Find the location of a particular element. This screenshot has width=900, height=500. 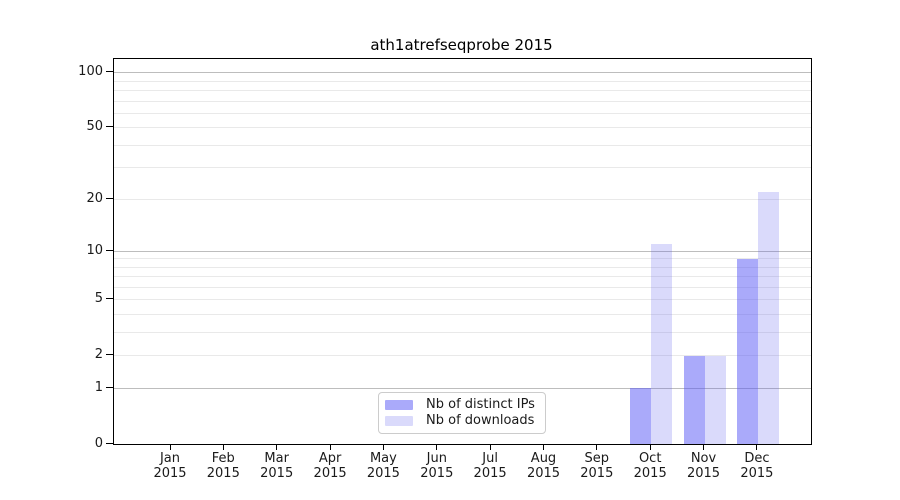

y-tick-label: 2 is located at coordinates (98, 355).